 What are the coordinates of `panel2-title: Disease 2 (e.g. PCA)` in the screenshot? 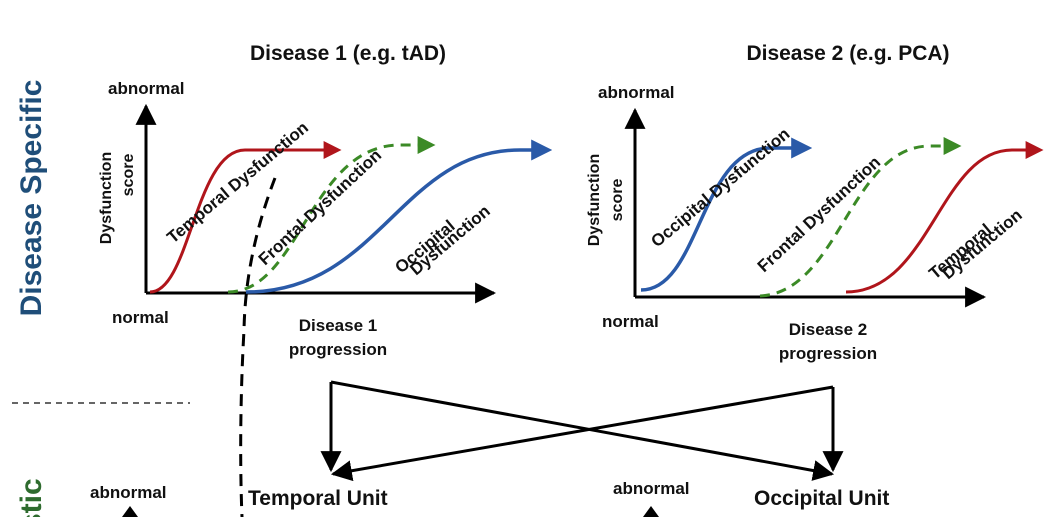 It's located at (847, 53).